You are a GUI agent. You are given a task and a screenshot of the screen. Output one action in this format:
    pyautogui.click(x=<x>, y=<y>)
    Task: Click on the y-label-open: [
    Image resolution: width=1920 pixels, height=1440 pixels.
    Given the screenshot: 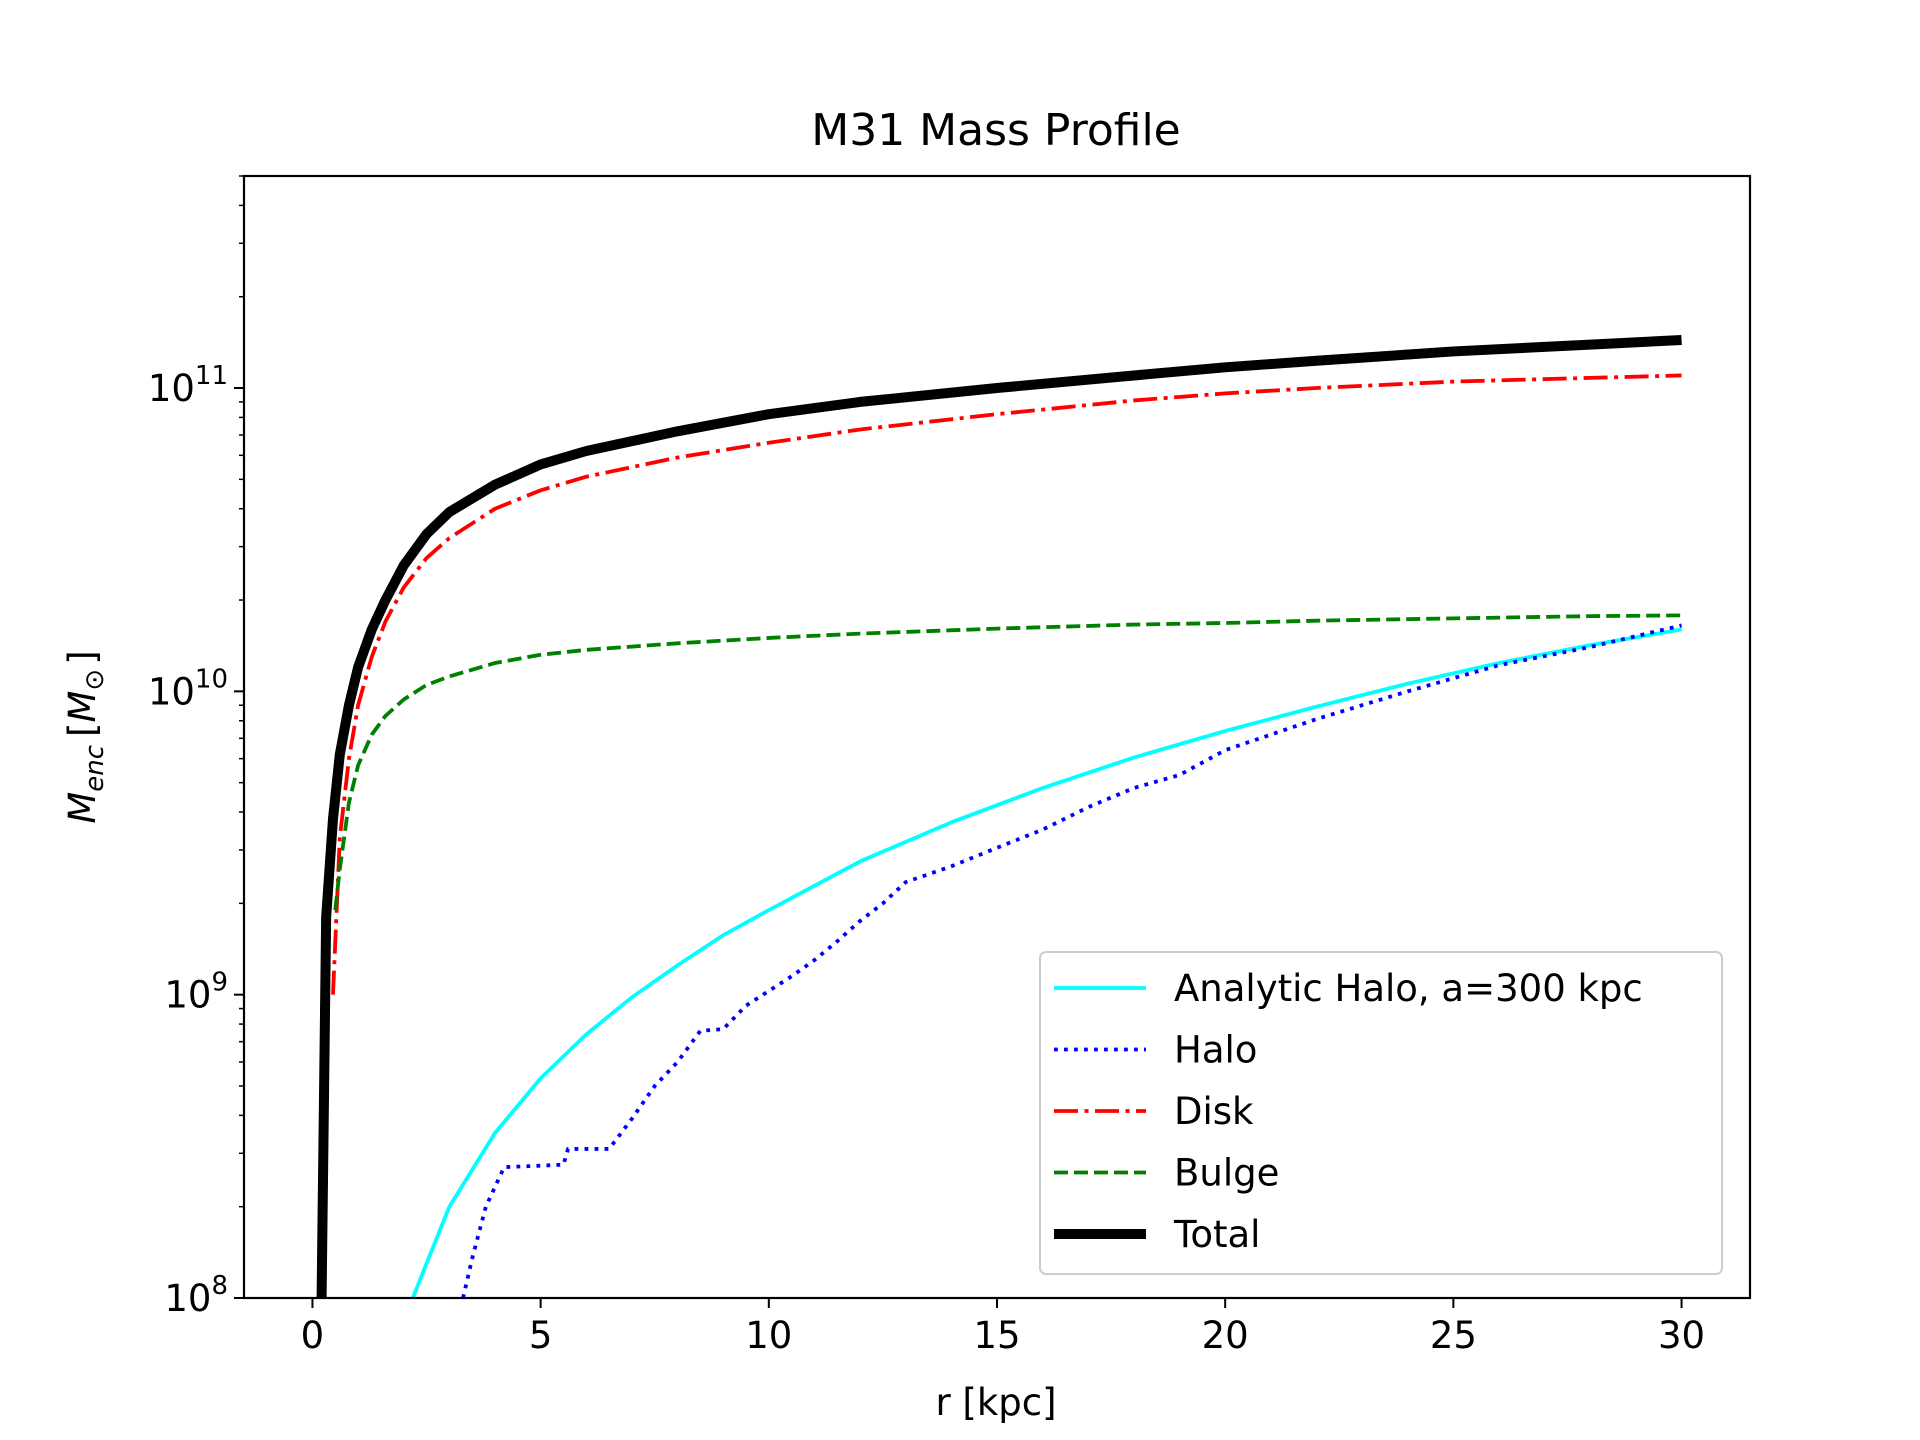 What is the action you would take?
    pyautogui.click(x=82, y=730)
    